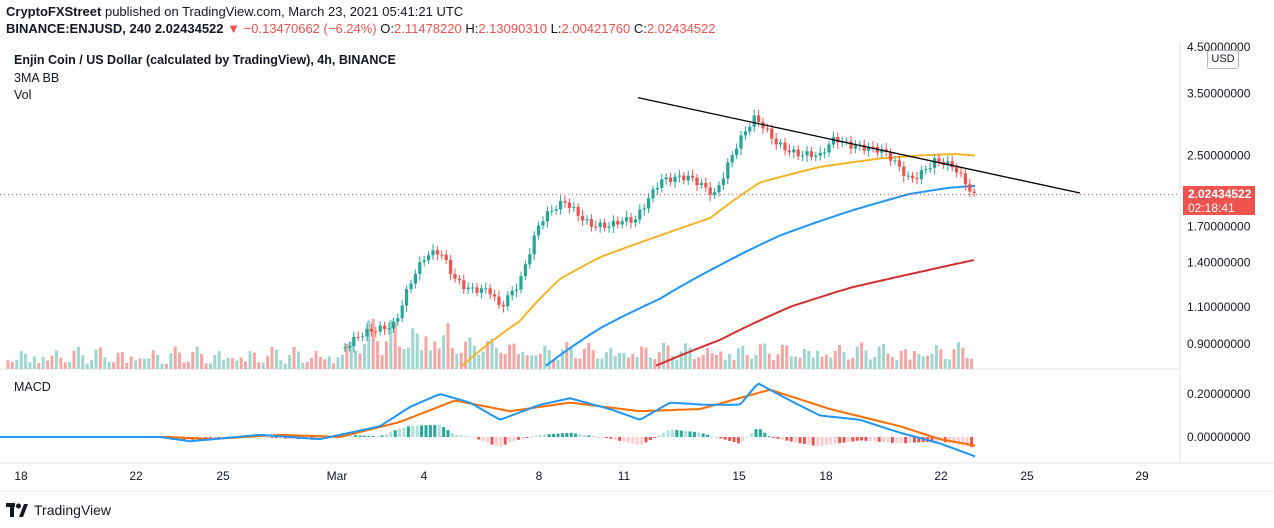 This screenshot has width=1274, height=528. I want to click on macd-axis: 0.20000000 0.00000000, so click(1219, 415).